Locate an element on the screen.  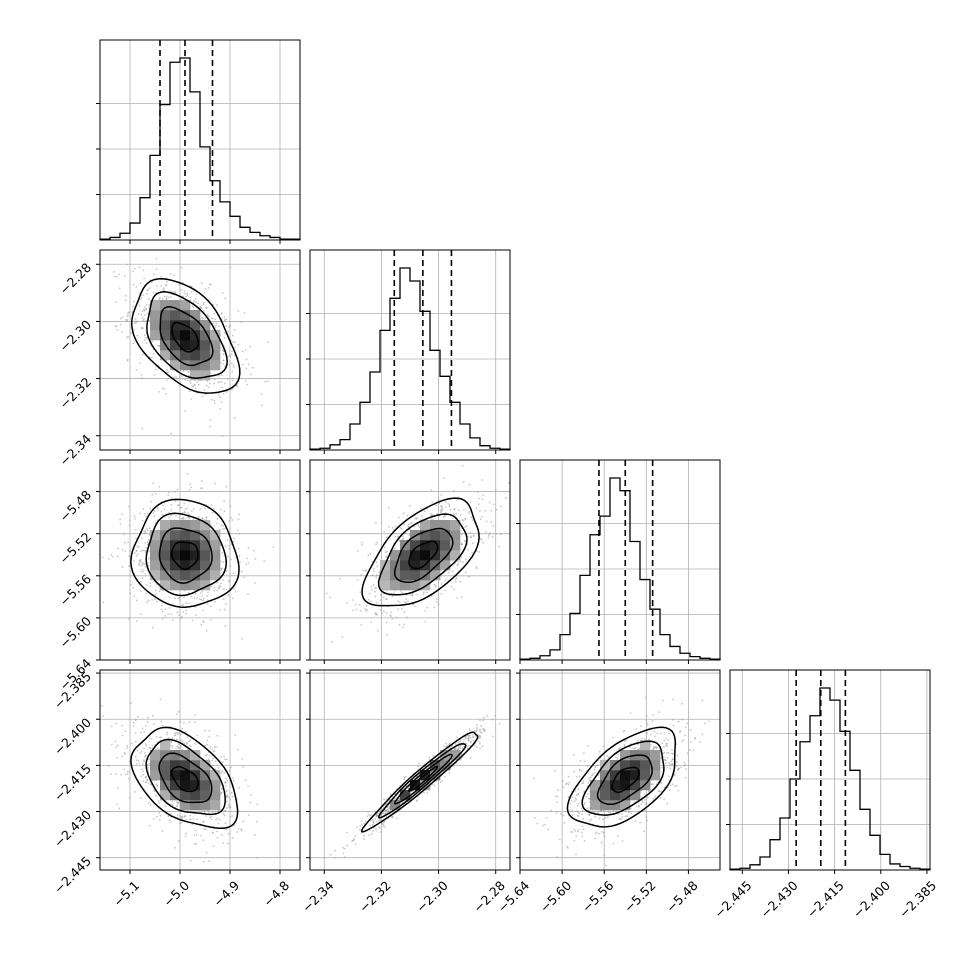
x-tick-label: −2.445 is located at coordinates (732, 899).